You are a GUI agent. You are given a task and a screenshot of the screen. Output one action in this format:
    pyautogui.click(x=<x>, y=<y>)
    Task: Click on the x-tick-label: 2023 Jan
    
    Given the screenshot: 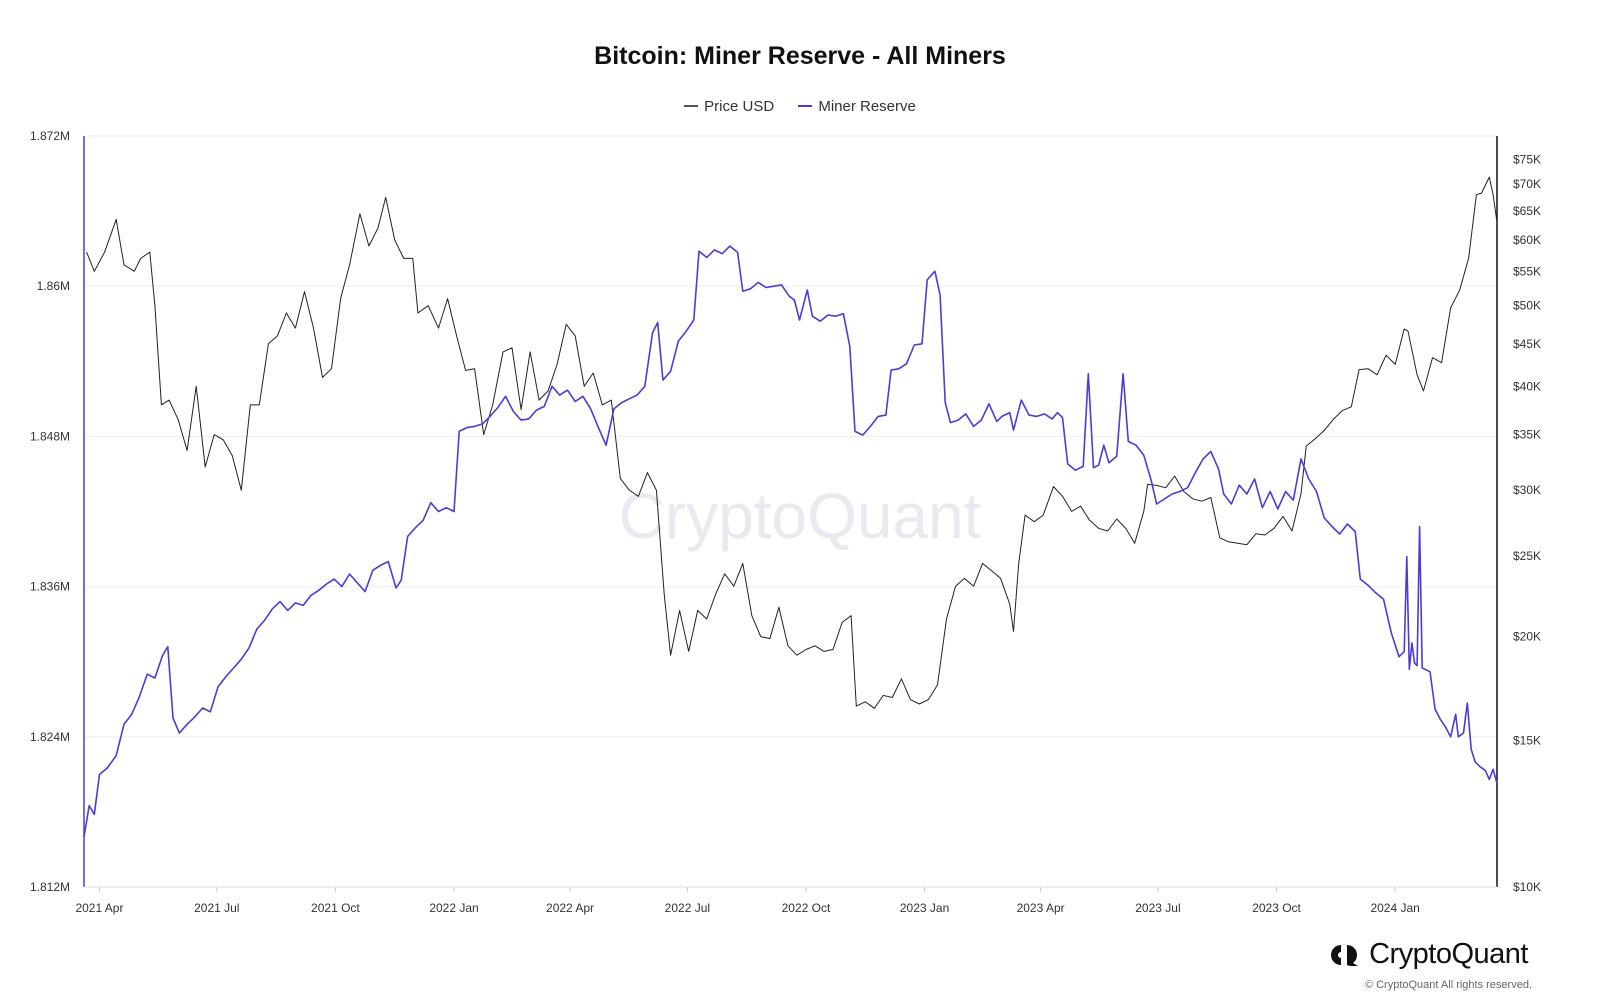 What is the action you would take?
    pyautogui.click(x=924, y=908)
    